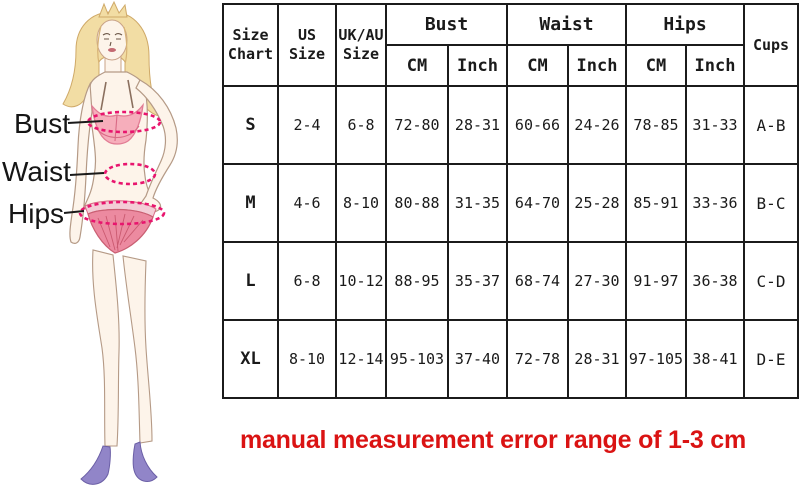  Describe the element at coordinates (112, 50) in the screenshot. I see `lips` at that location.